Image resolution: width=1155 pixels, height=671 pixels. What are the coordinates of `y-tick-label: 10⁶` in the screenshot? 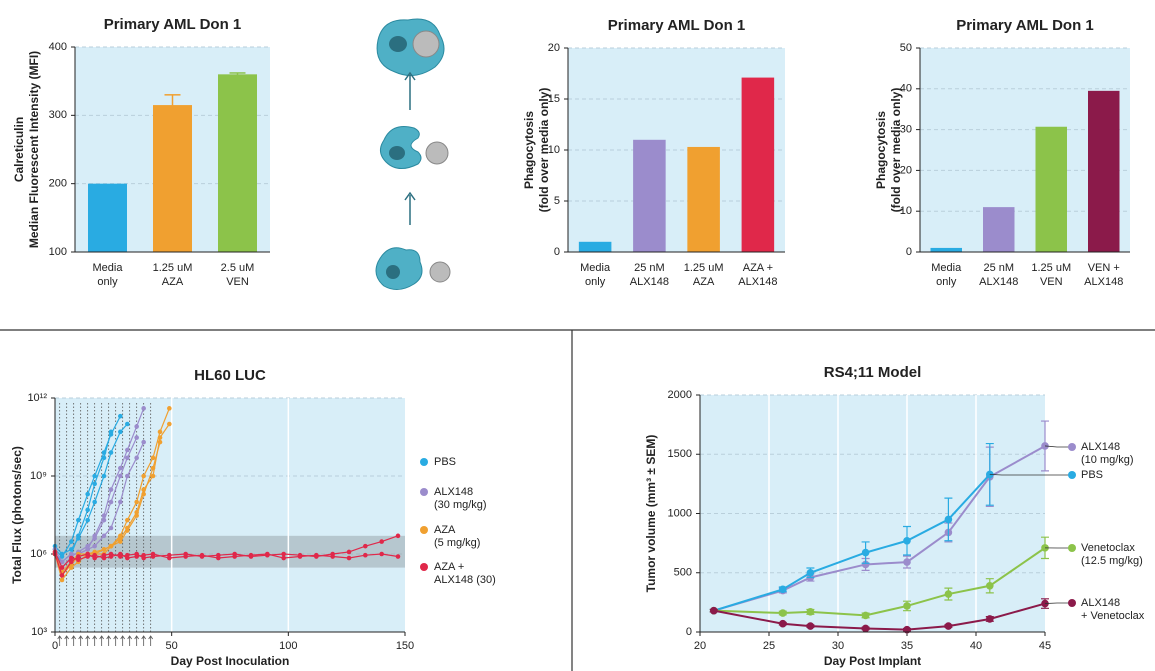 It's located at (38, 554).